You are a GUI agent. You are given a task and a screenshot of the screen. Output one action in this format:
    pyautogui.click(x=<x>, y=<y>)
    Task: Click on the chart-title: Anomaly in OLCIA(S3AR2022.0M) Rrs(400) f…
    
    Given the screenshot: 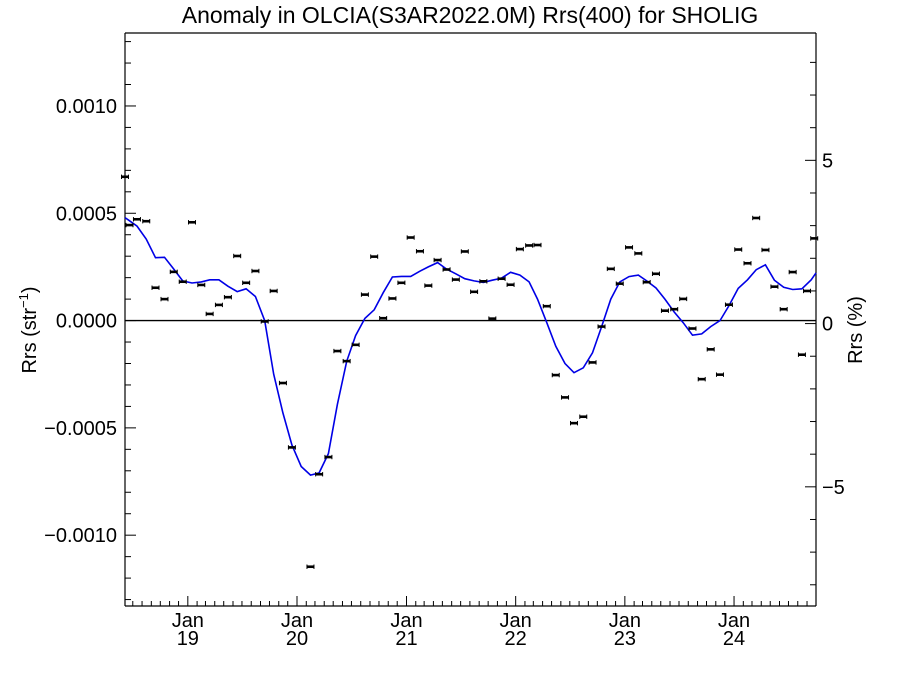 What is the action you would take?
    pyautogui.click(x=470, y=15)
    